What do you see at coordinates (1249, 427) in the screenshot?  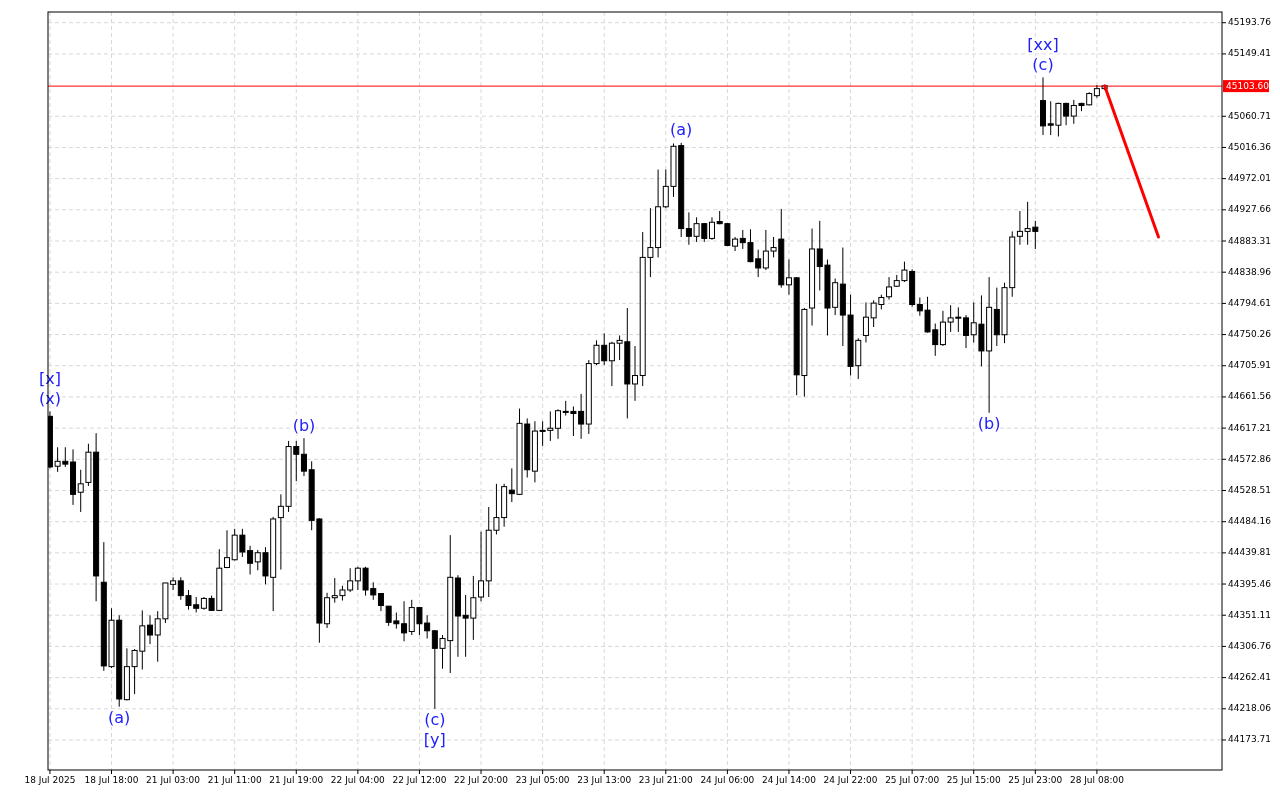 I see `y-tick-label: 44617.21` at bounding box center [1249, 427].